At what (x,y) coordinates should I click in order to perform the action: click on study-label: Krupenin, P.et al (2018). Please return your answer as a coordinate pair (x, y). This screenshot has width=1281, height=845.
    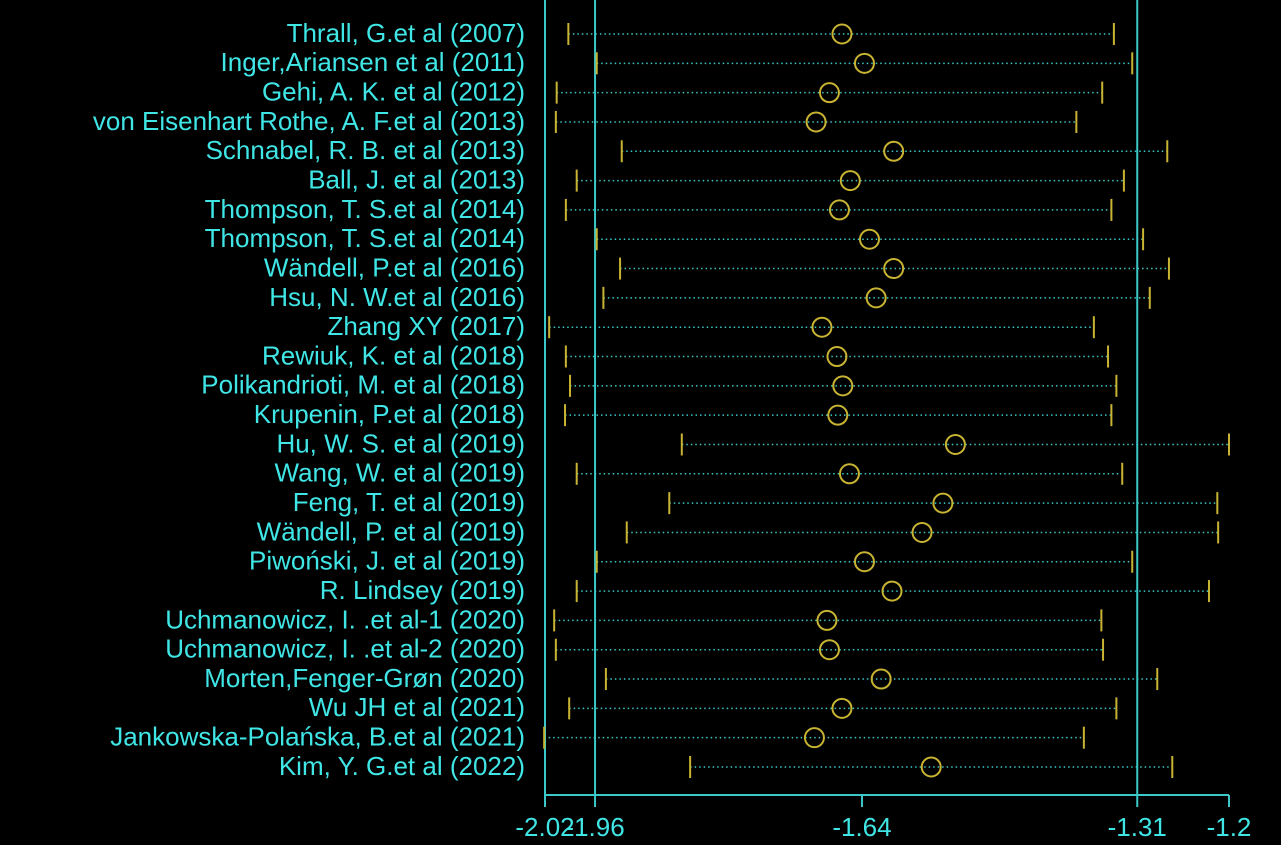
    Looking at the image, I should click on (389, 414).